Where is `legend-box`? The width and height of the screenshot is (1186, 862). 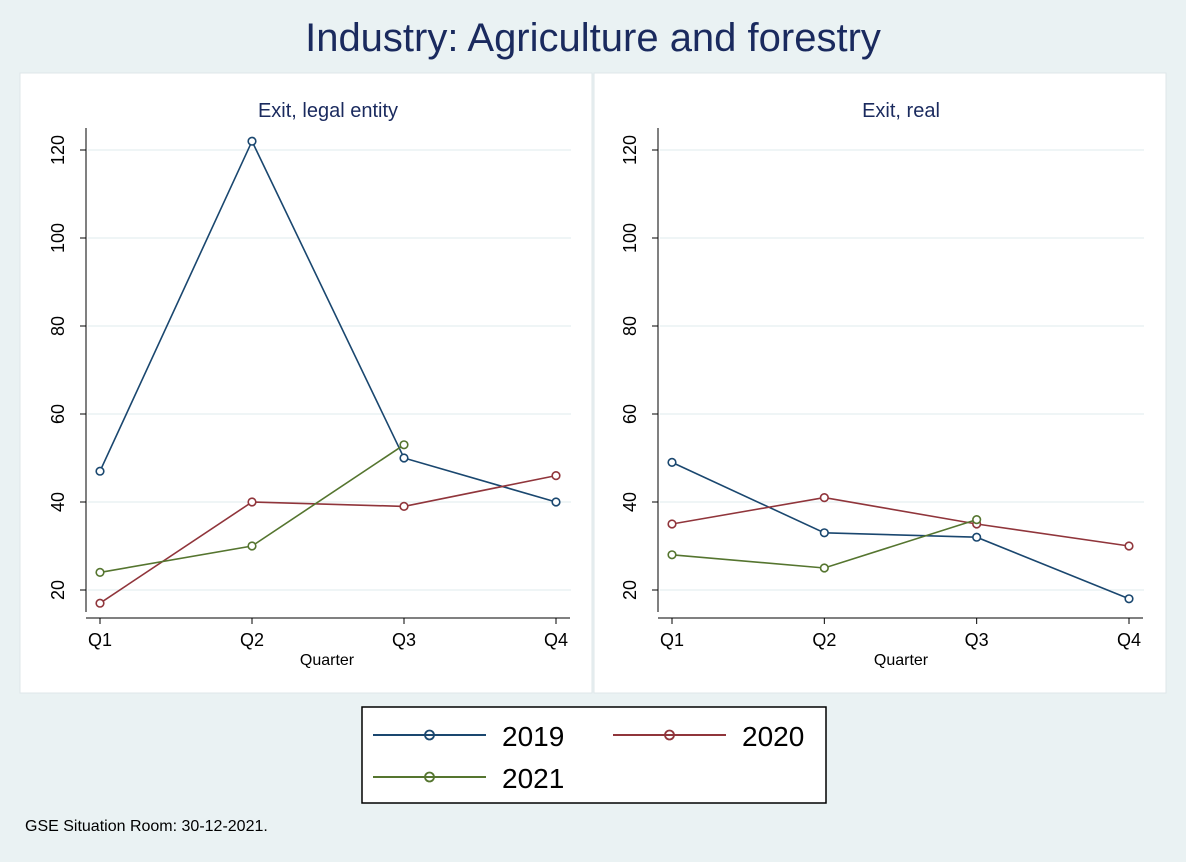
legend-box is located at coordinates (594, 755).